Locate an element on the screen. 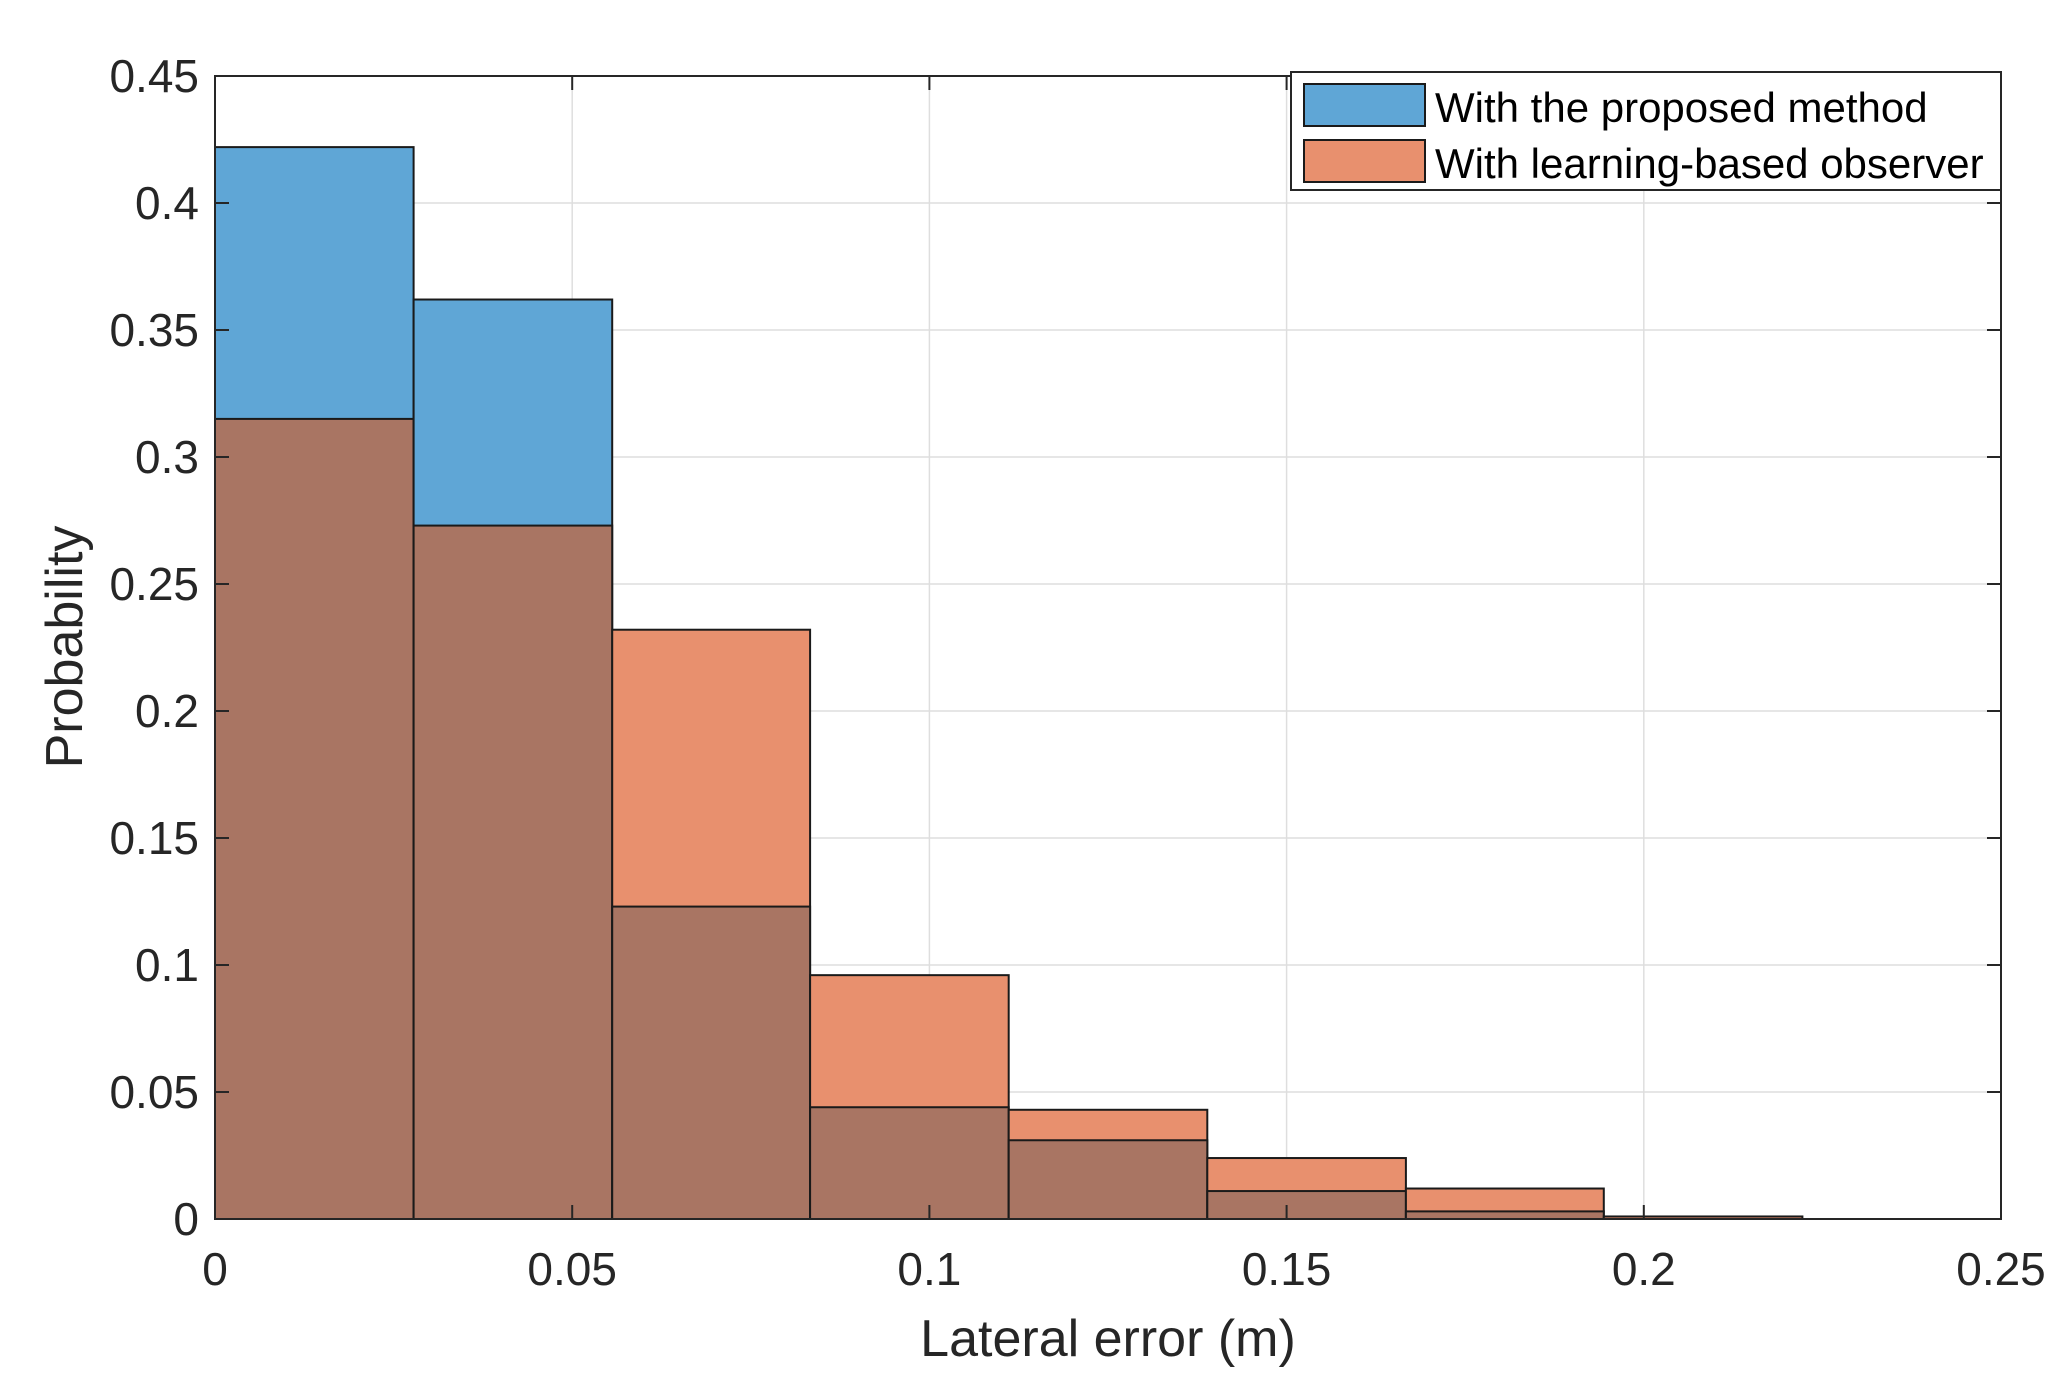 The width and height of the screenshot is (2072, 1388). x-tick-label: 0.05 is located at coordinates (572, 1269).